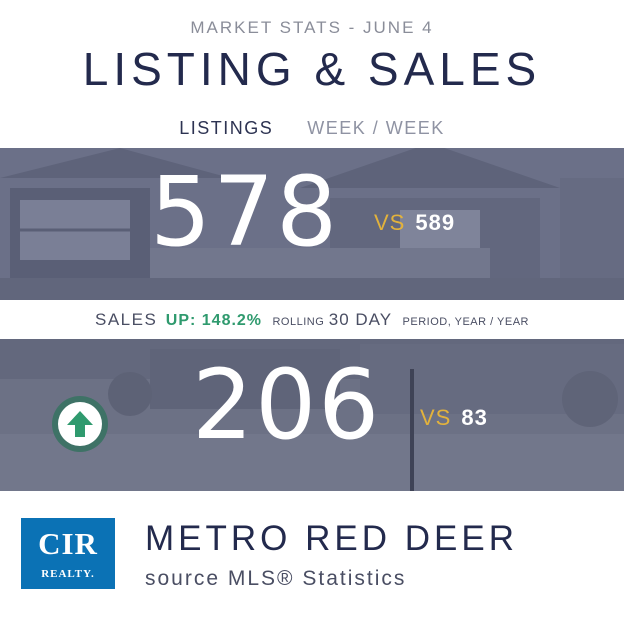  I want to click on rolling-label: ROLLING, so click(298, 322).